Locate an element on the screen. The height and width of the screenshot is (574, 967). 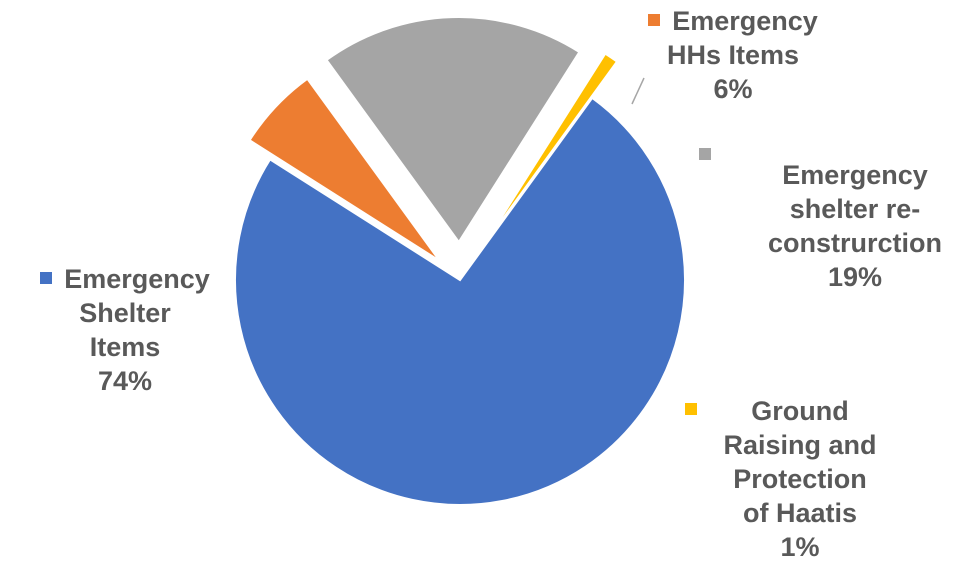
label-line: Items is located at coordinates (125, 347).